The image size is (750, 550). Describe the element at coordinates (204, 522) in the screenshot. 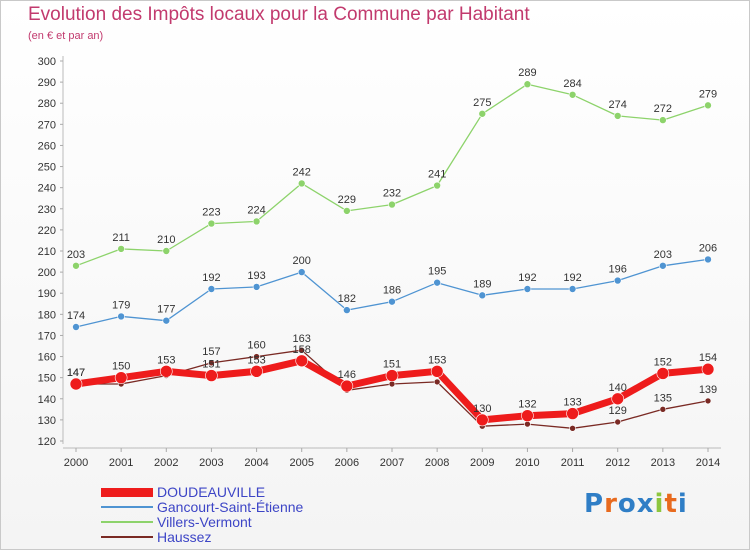

I see `legend-label: Villers-Vermont` at that location.